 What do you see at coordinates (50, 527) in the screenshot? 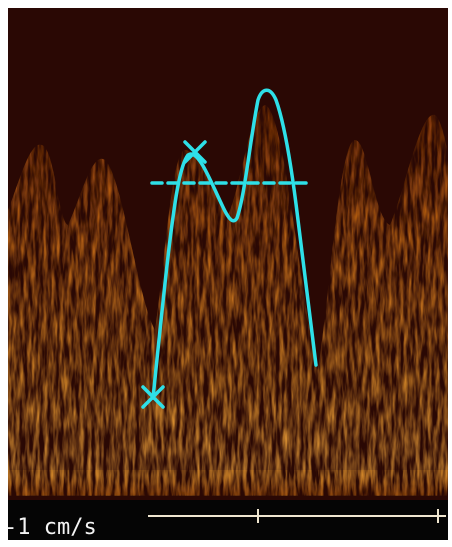
I see `scale-label: -1 cm/s` at bounding box center [50, 527].